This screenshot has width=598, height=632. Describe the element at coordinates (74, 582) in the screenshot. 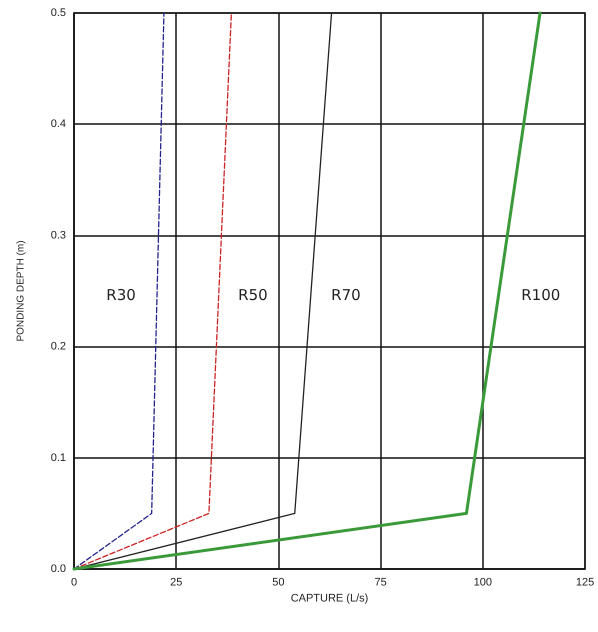

I see `x-tick-label: 0` at that location.